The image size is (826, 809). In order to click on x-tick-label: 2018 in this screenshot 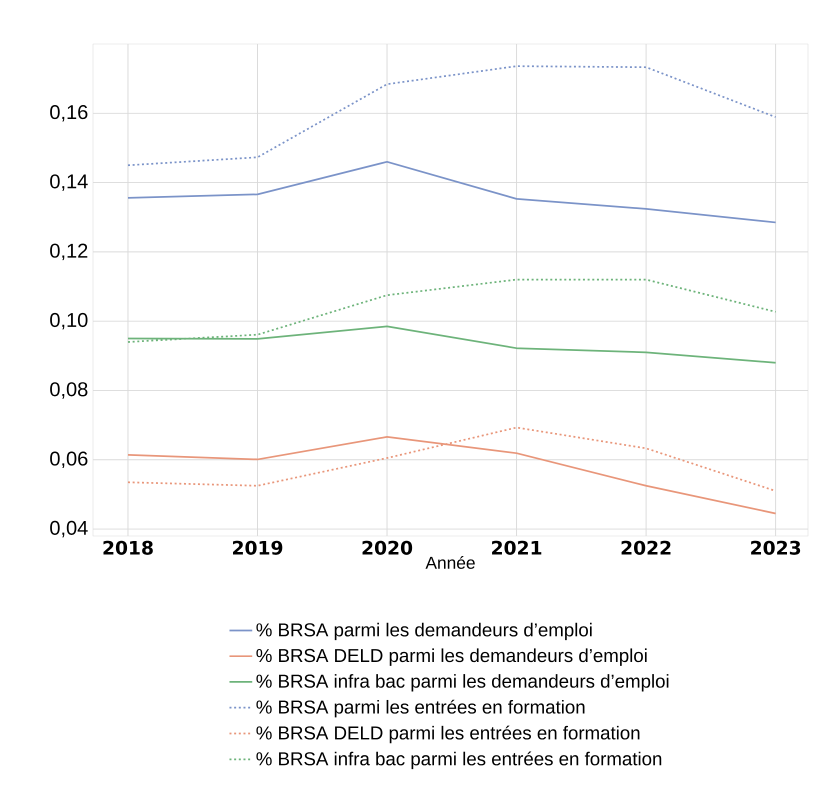, I will do `click(128, 547)`.